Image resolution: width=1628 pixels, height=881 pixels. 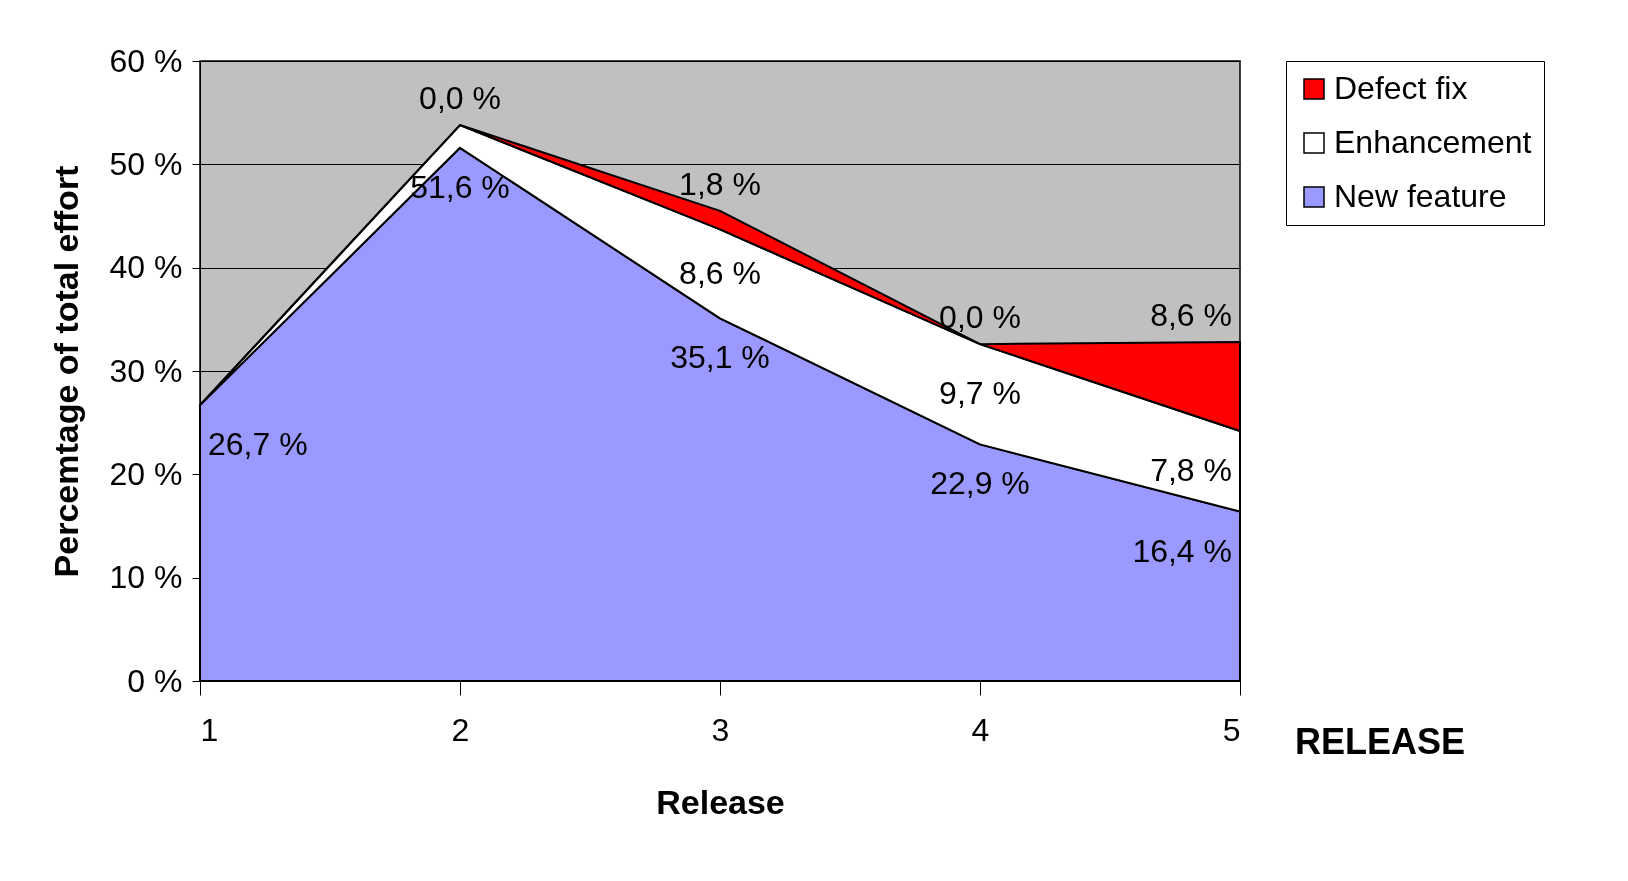 What do you see at coordinates (720, 801) in the screenshot?
I see `x-axis-title: Release` at bounding box center [720, 801].